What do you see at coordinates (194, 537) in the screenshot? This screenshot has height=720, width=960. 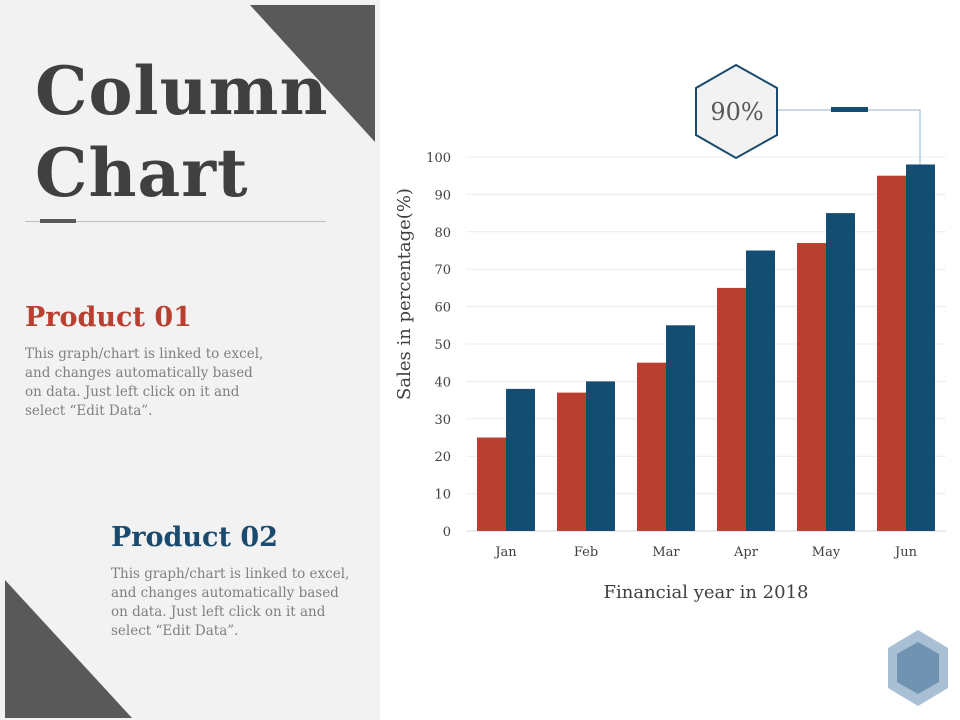 I see `product-02-heading: Product 02` at bounding box center [194, 537].